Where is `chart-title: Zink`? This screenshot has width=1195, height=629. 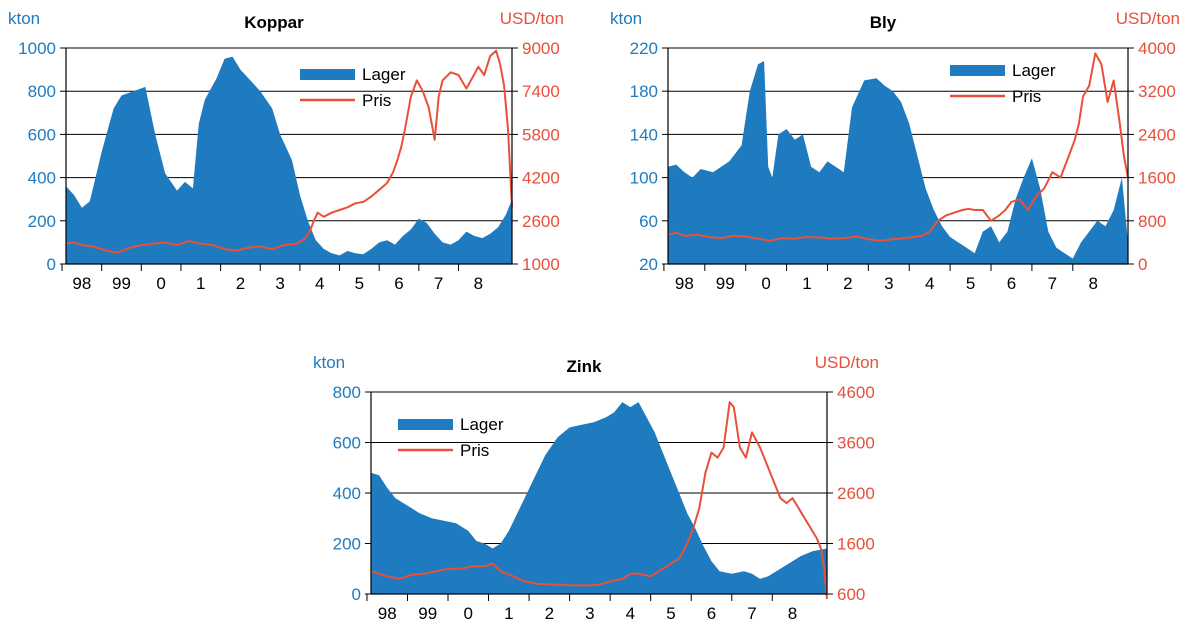
chart-title: Zink is located at coordinates (584, 366).